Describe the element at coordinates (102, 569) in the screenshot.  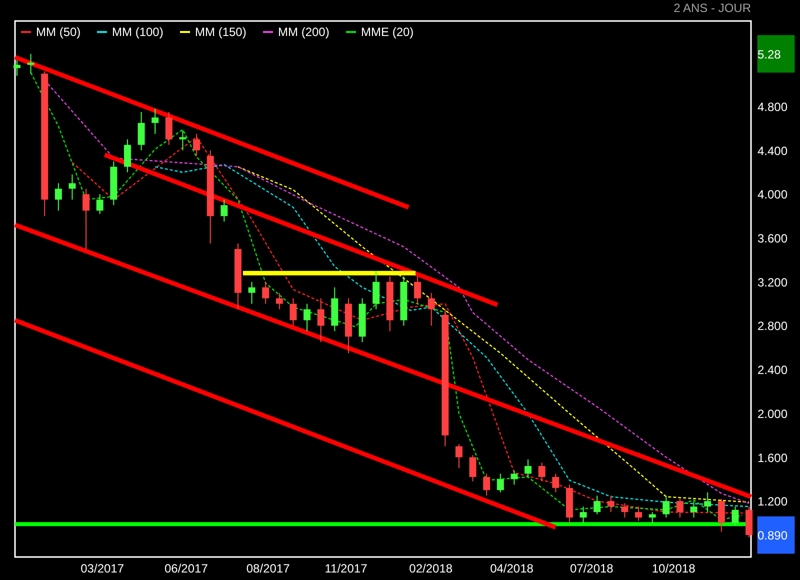
I see `x-tick-label: 03/2017` at that location.